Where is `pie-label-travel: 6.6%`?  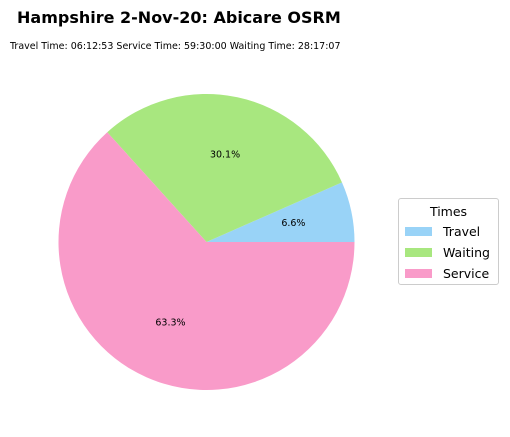 pie-label-travel: 6.6% is located at coordinates (293, 223).